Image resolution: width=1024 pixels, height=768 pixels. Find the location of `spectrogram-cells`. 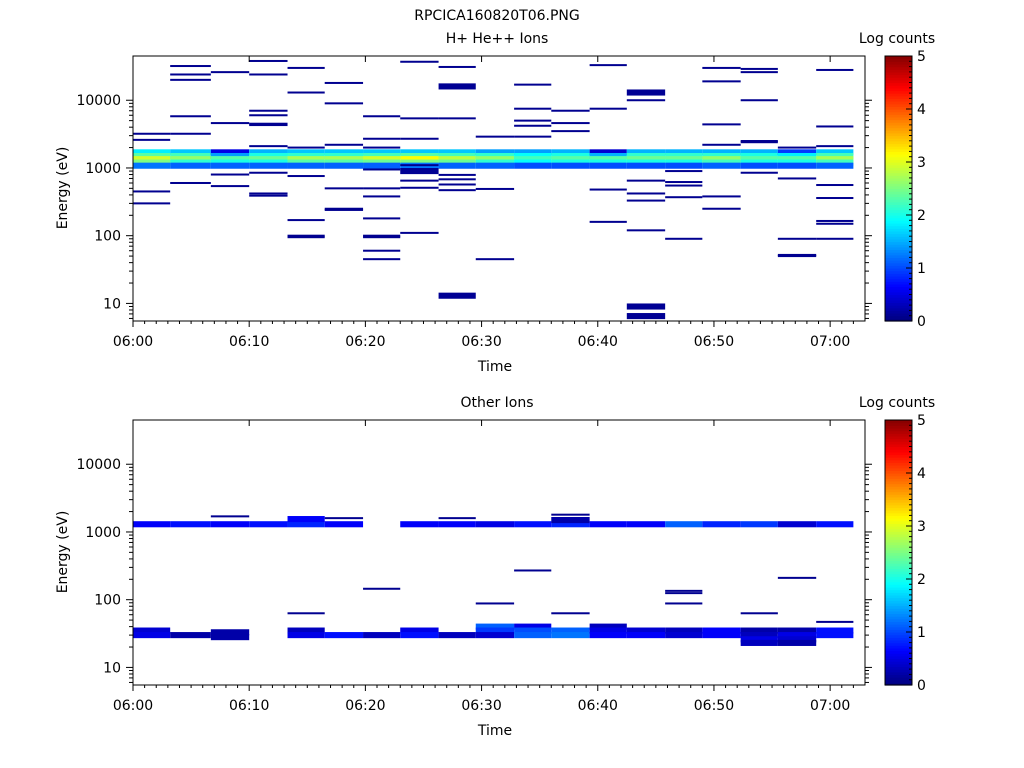

spectrogram-cells is located at coordinates (493, 581).